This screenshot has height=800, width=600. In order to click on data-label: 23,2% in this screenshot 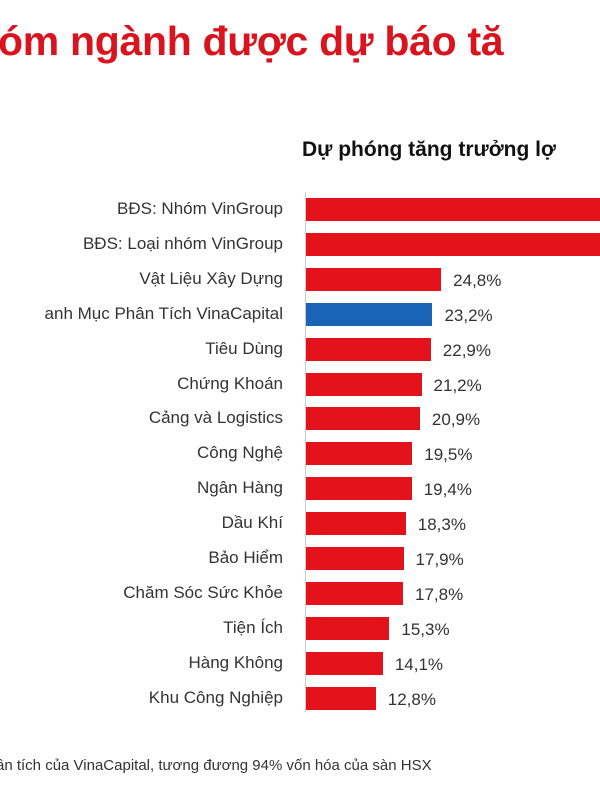, I will do `click(468, 315)`.